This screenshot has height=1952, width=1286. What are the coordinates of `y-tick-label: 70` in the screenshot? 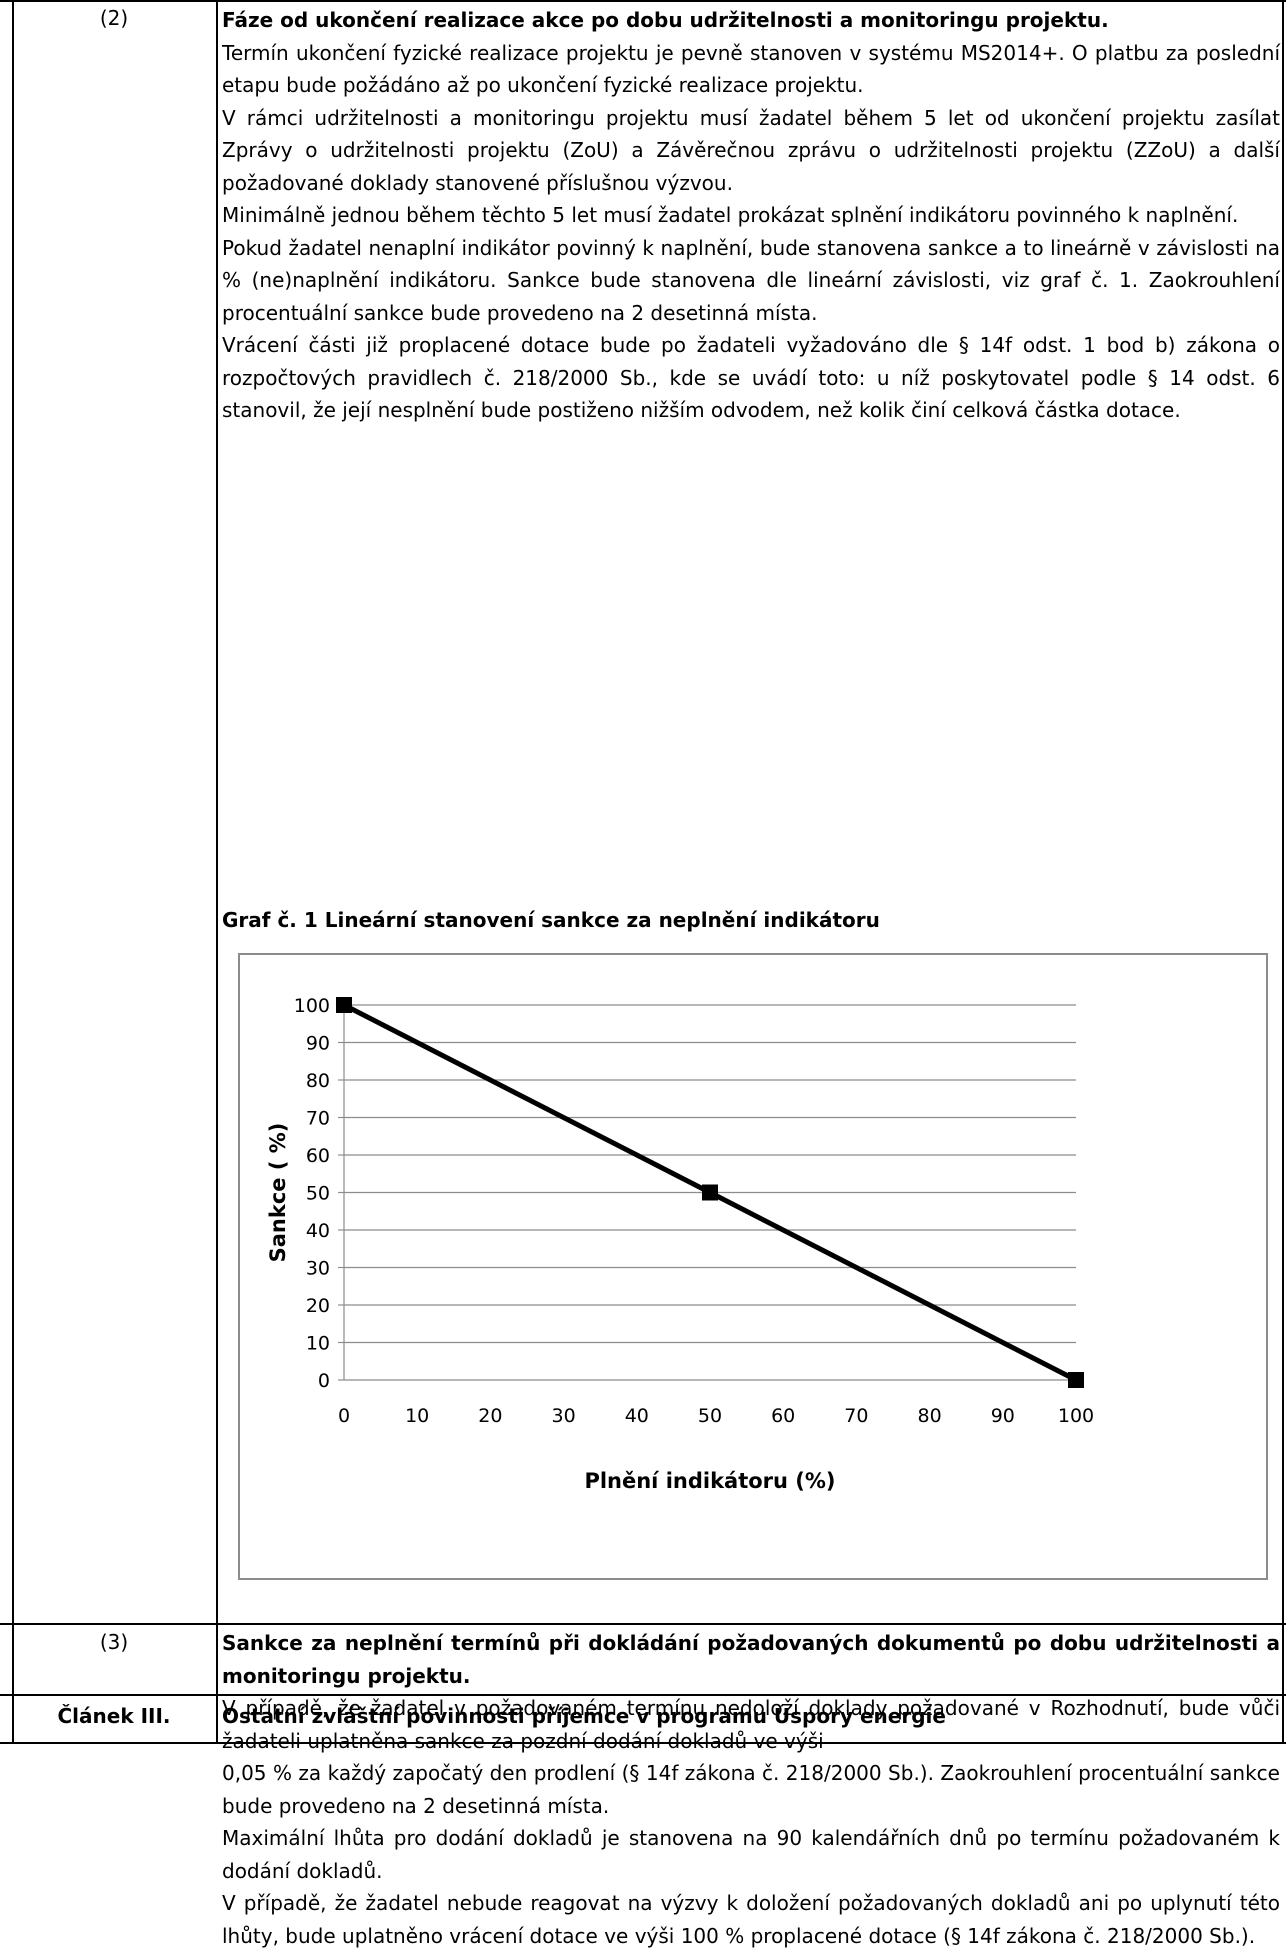 It's located at (318, 1119).